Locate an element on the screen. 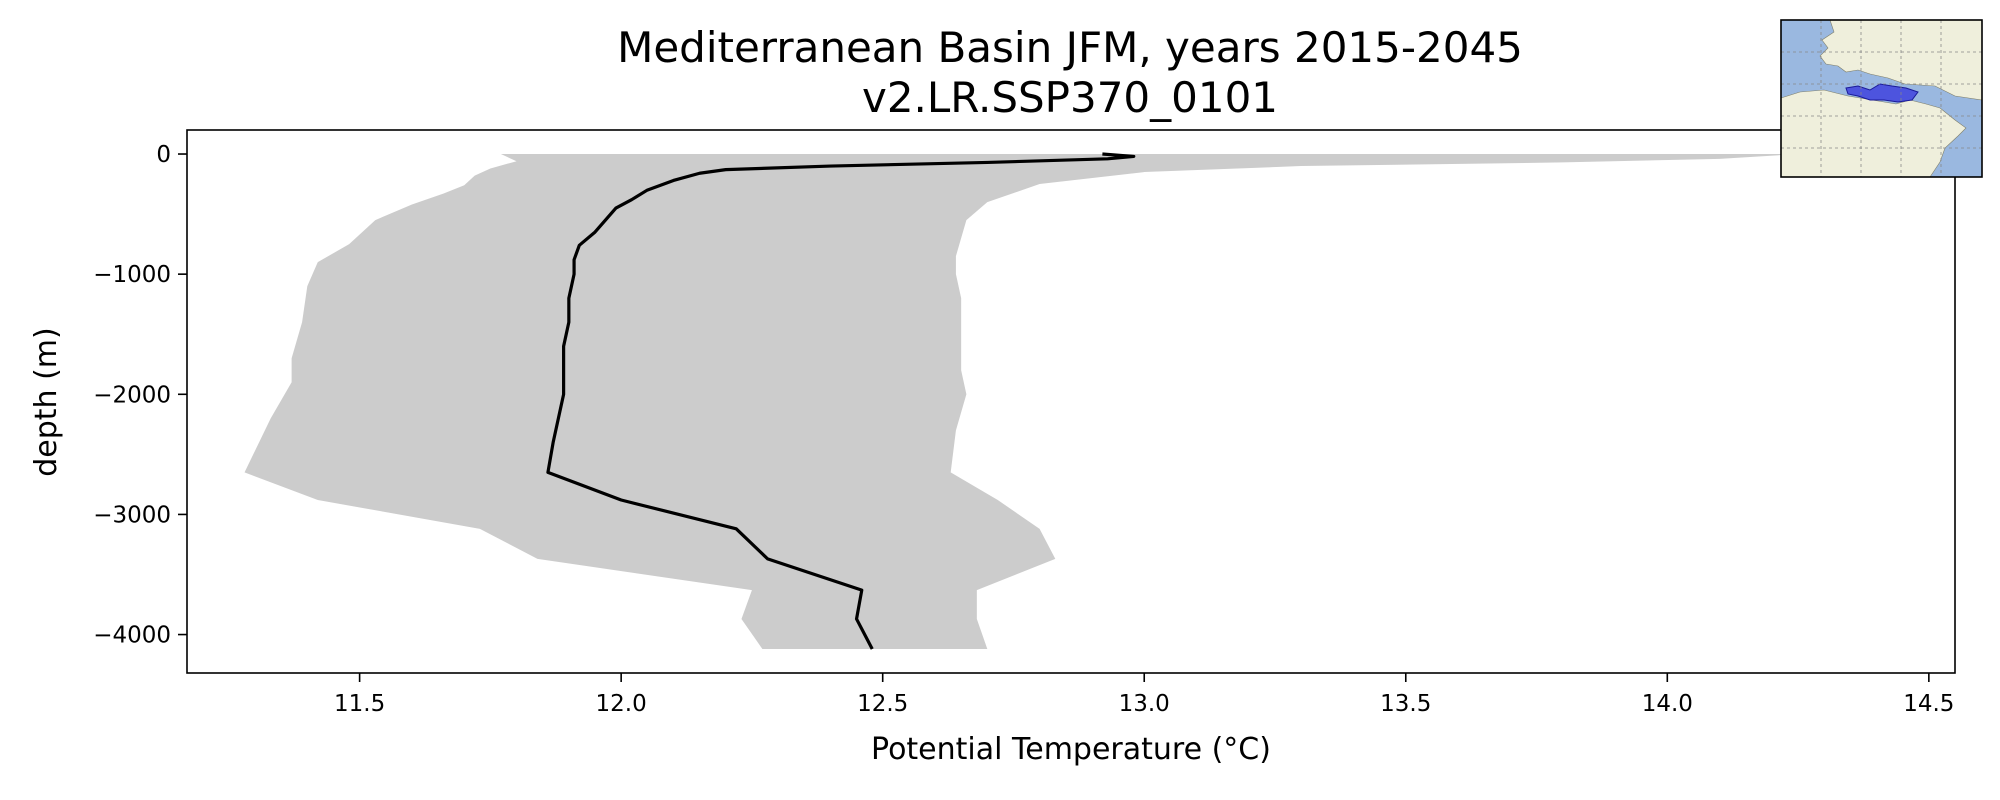  y-tick-label: 0 is located at coordinates (163, 155).